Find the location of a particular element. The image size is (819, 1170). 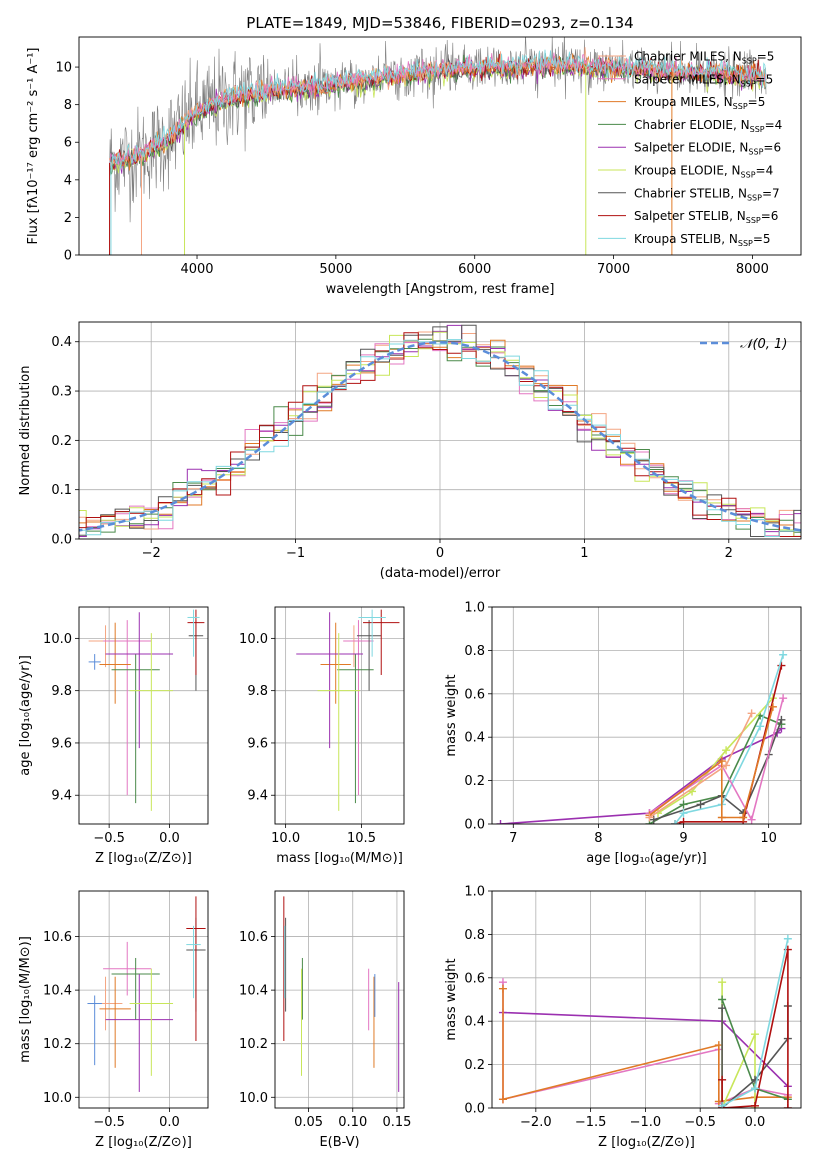

x-tick-label: −1.5 is located at coordinates (591, 1122).